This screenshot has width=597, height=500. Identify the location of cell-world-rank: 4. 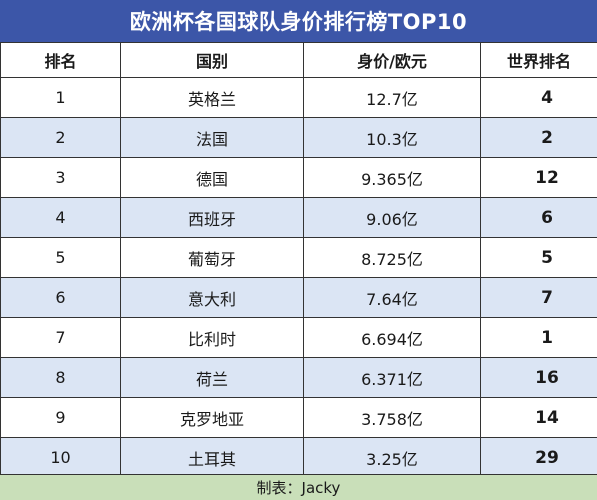
(538, 97).